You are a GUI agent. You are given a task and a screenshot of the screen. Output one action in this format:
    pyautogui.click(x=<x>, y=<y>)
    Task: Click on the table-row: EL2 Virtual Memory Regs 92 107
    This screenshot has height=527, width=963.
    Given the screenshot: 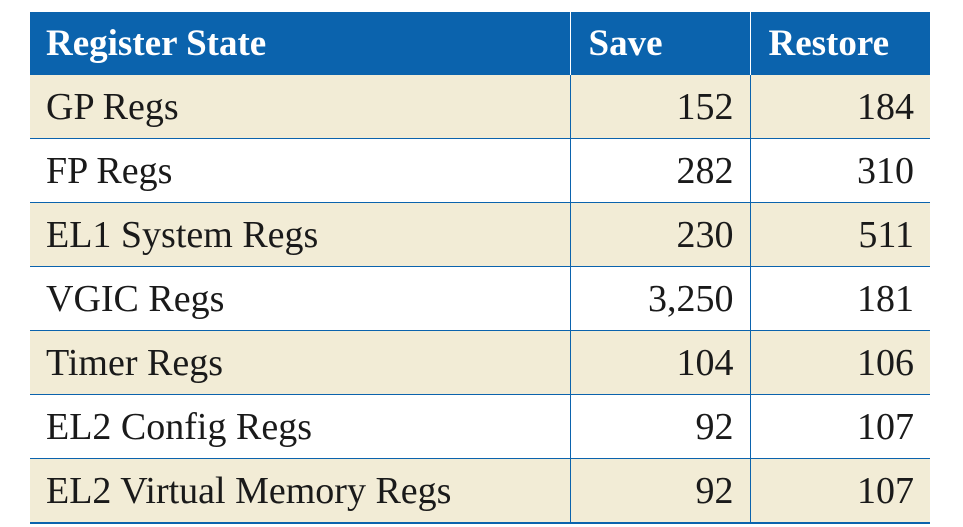 What is the action you would take?
    pyautogui.click(x=480, y=491)
    